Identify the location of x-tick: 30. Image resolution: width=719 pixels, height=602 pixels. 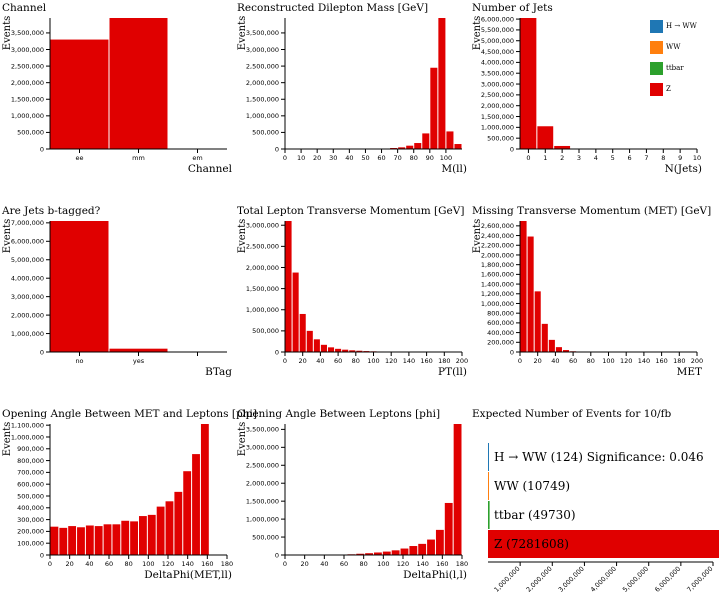
(333, 155).